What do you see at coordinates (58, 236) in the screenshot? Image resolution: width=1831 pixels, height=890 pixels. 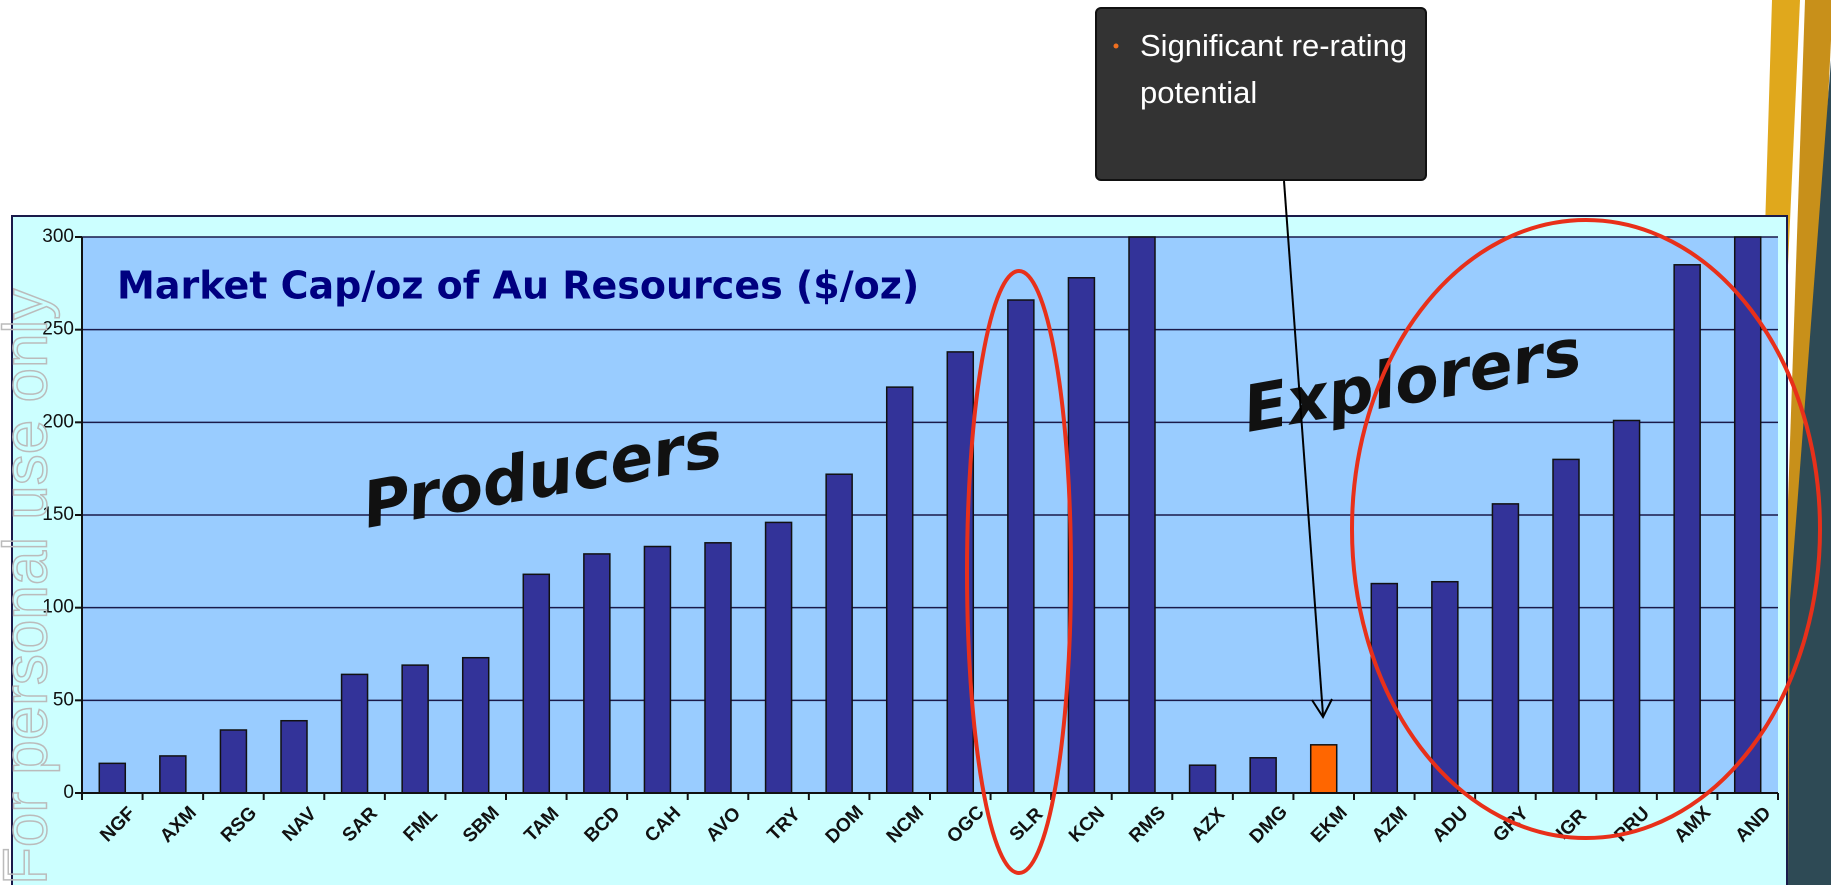 I see `y-tick-label: 300` at bounding box center [58, 236].